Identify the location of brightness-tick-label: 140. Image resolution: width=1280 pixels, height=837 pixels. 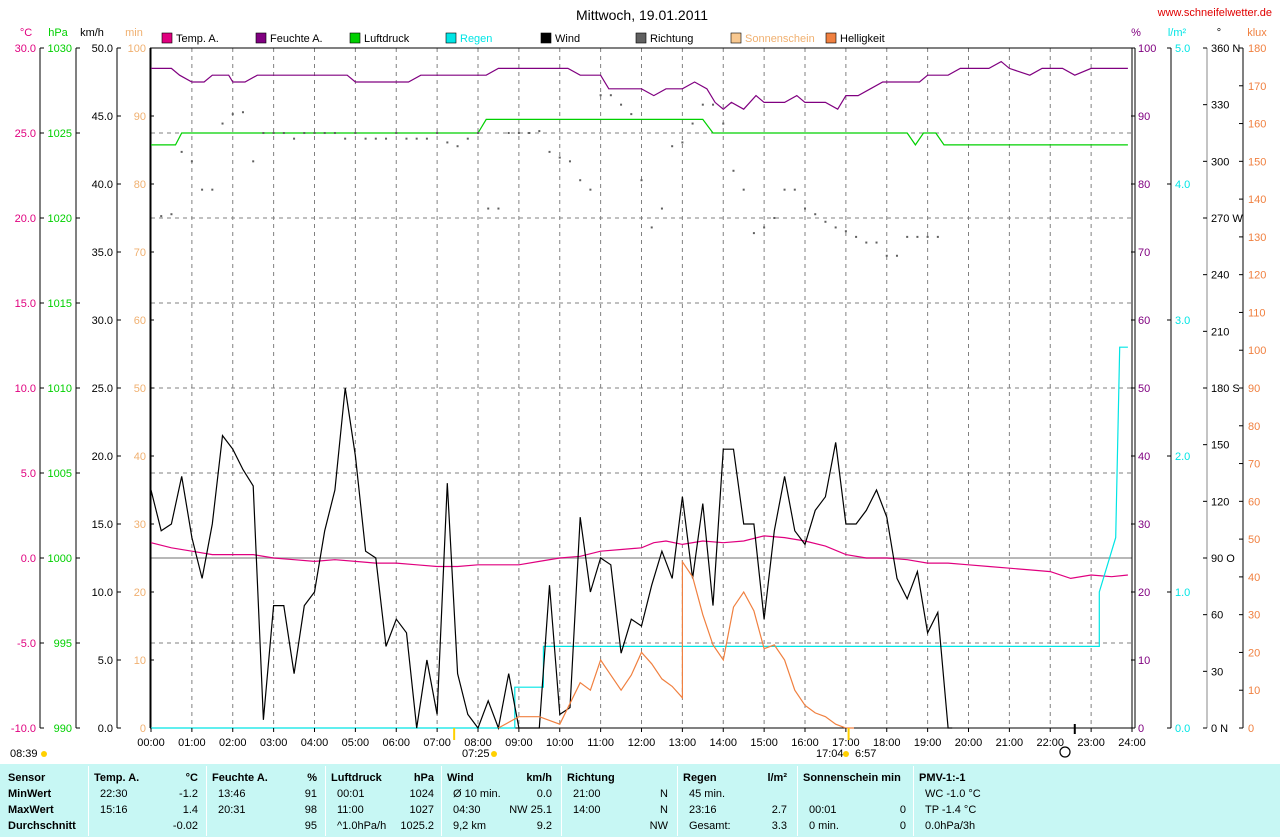
(1257, 200).